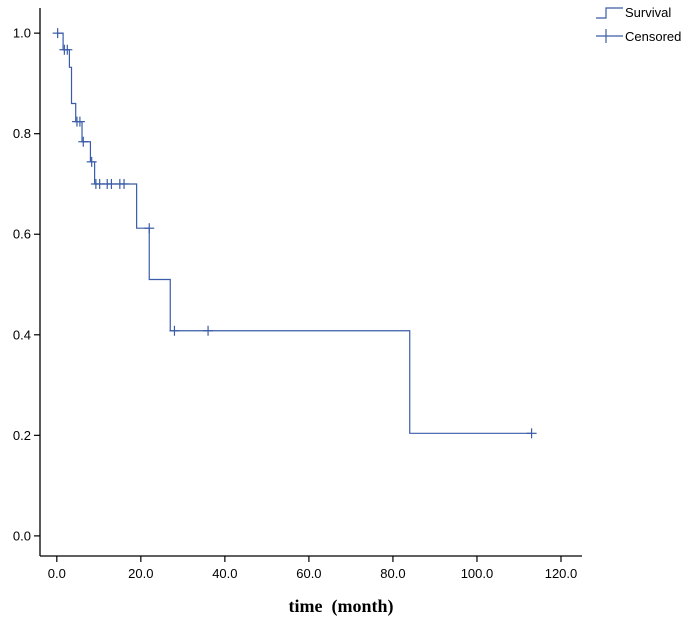  What do you see at coordinates (477, 573) in the screenshot?
I see `x-tick-label: 100.0` at bounding box center [477, 573].